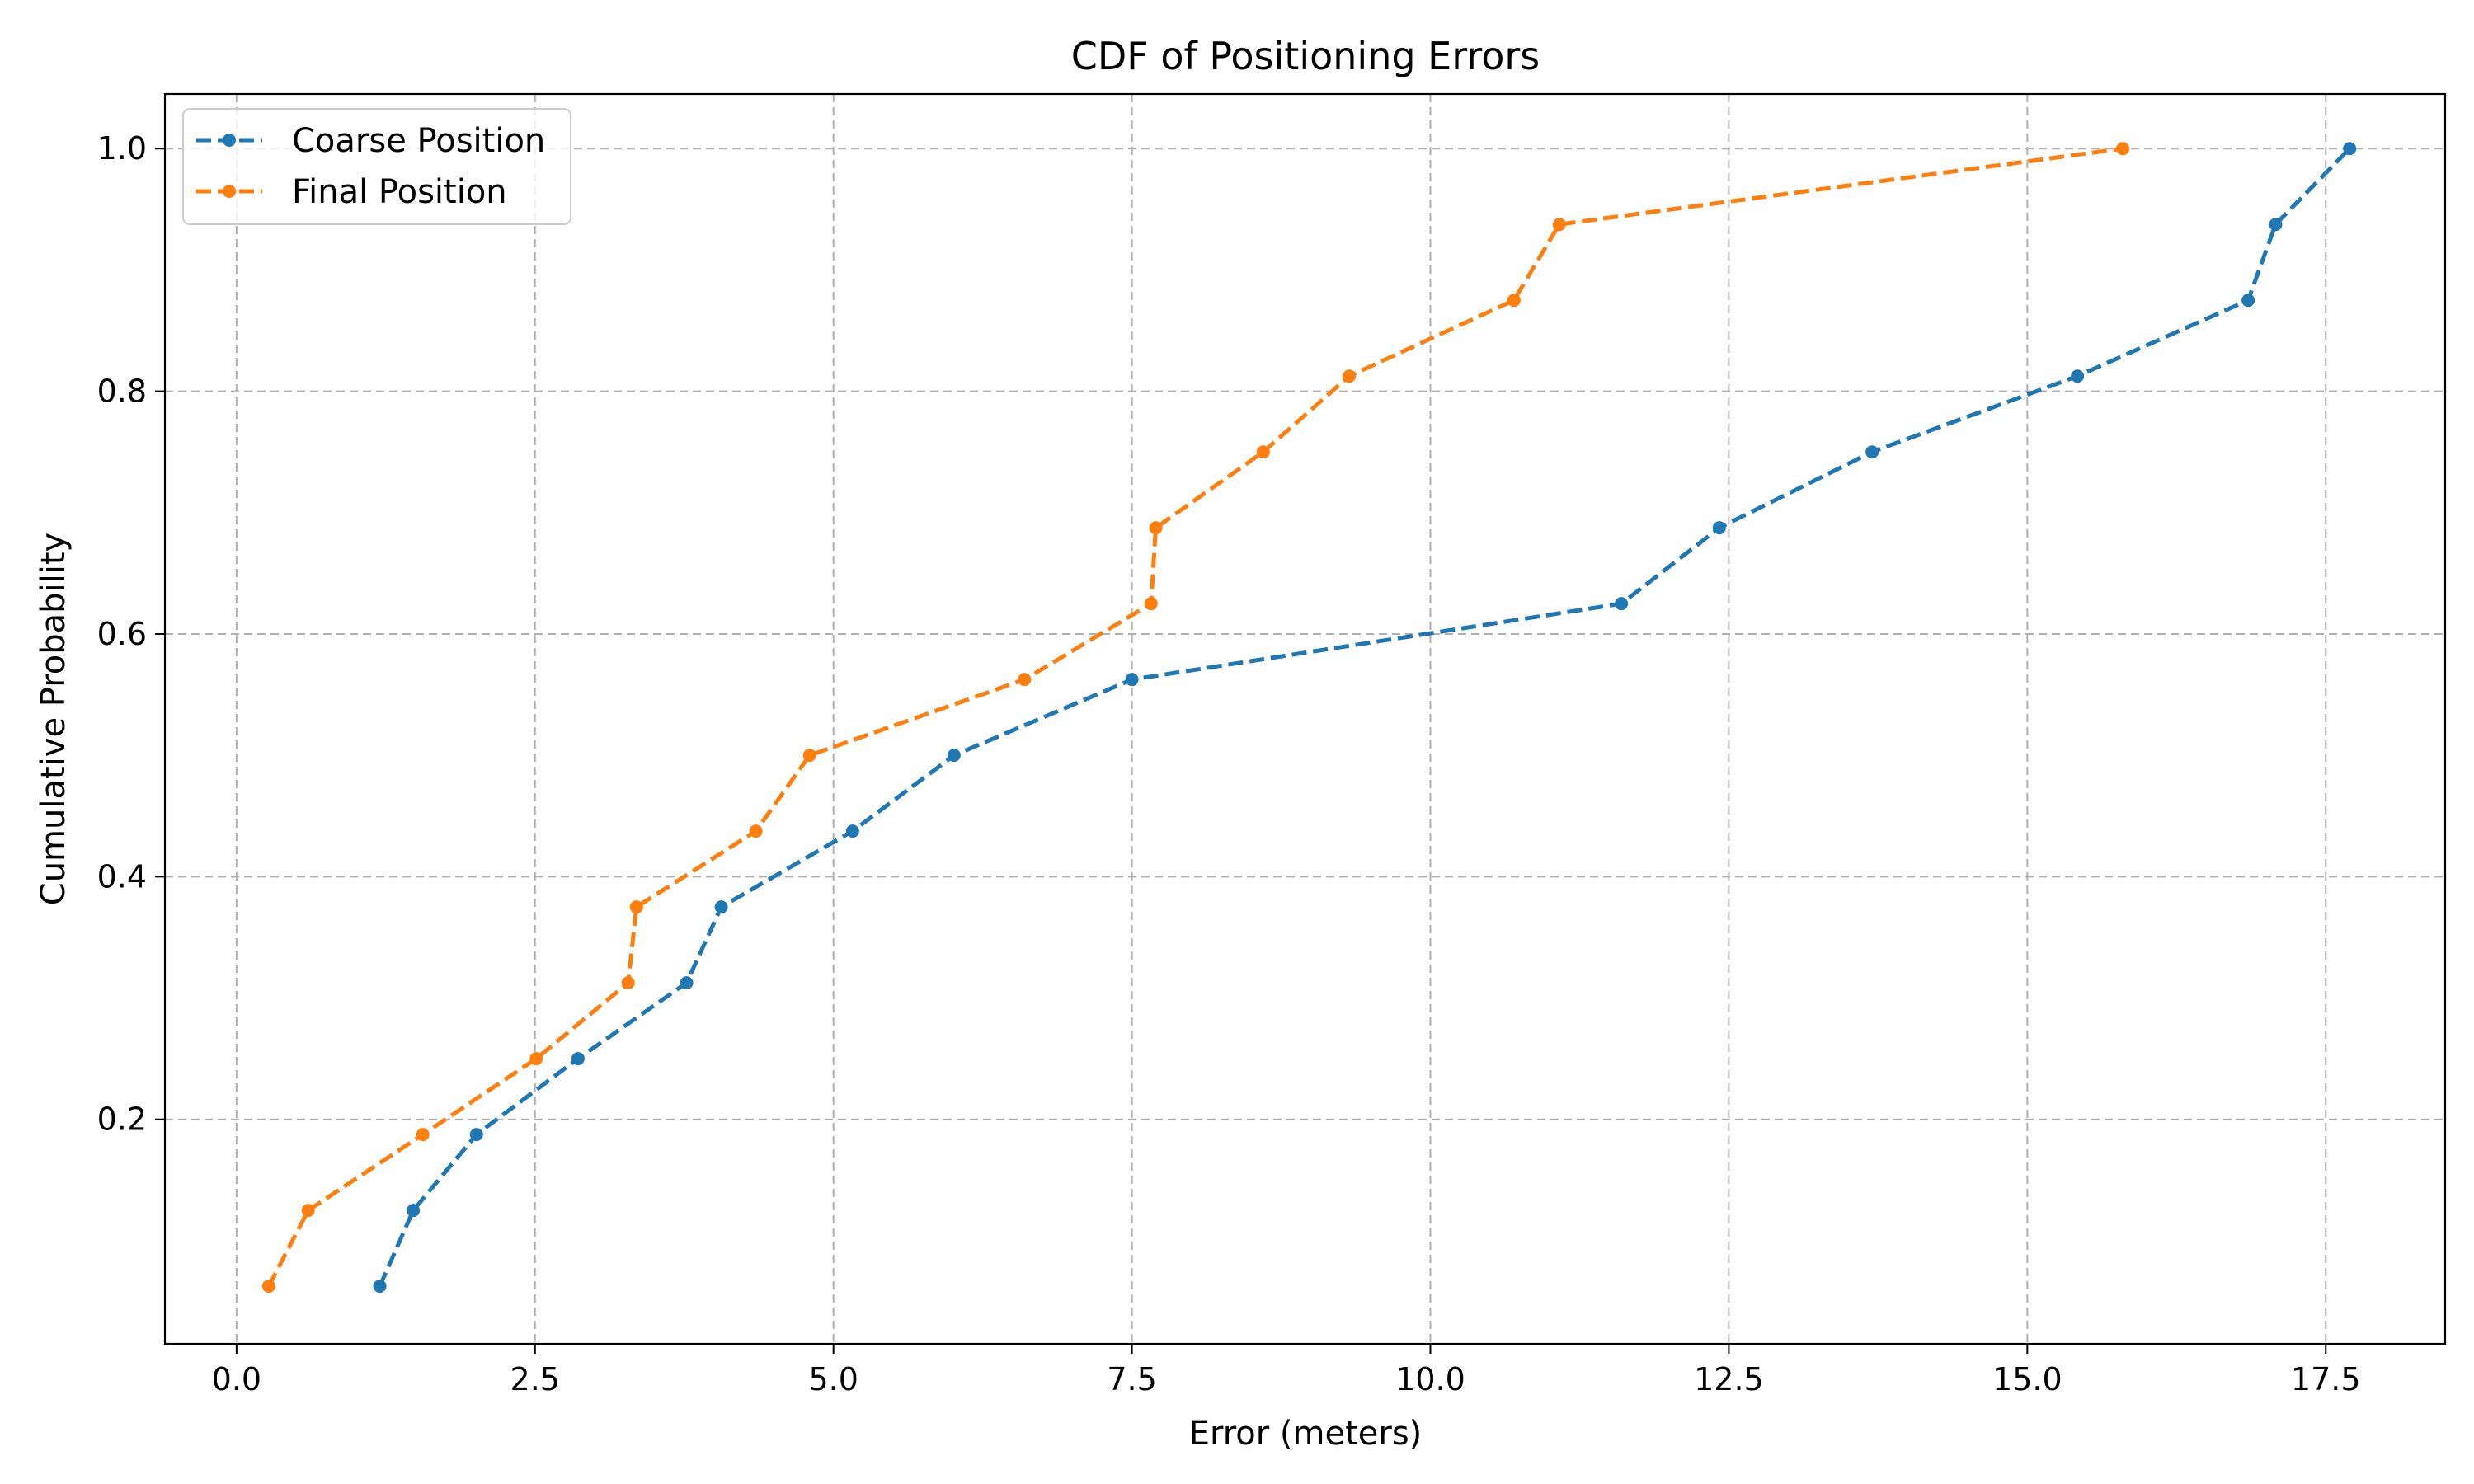 The height and width of the screenshot is (1484, 2474). Describe the element at coordinates (535, 1379) in the screenshot. I see `x-tick-label: 2.5` at that location.